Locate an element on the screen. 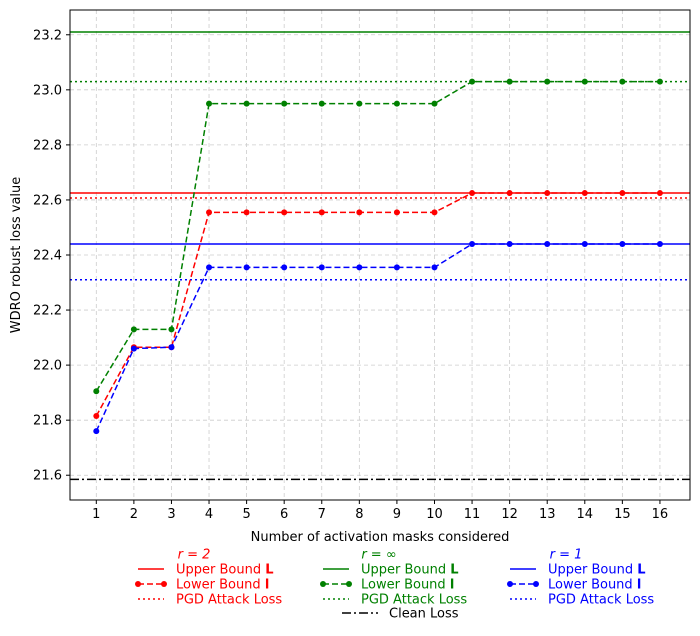 The width and height of the screenshot is (700, 636). y-axis-label: WDRO robust loss value is located at coordinates (16, 255).